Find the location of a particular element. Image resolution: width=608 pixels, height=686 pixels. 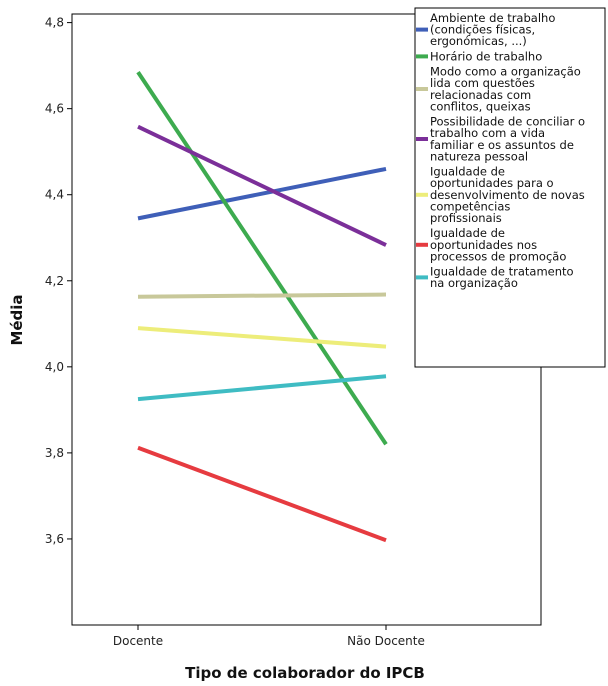

legend-label: trabalho com a vida is located at coordinates (487, 133).